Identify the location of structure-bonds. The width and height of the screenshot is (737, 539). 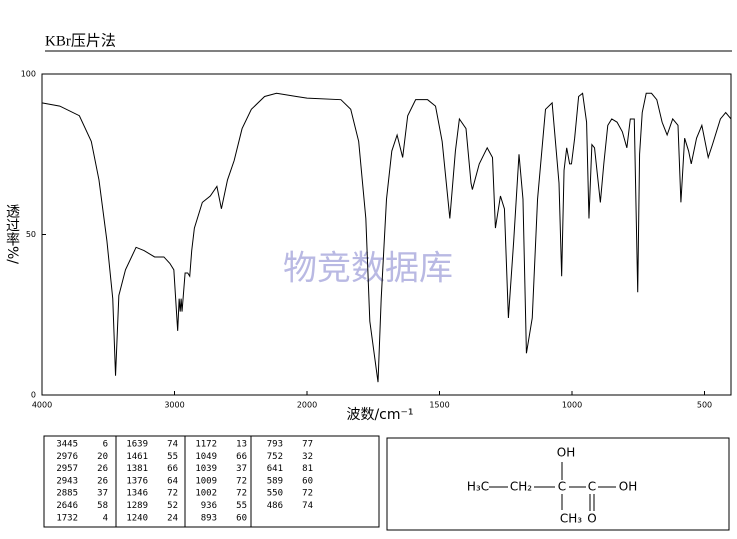
(552, 486).